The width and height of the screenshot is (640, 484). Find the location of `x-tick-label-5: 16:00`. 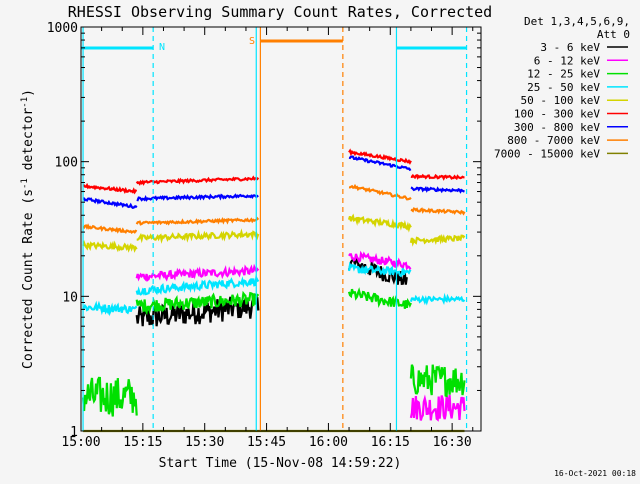

x-tick-label-5: 16:00 is located at coordinates (328, 442).